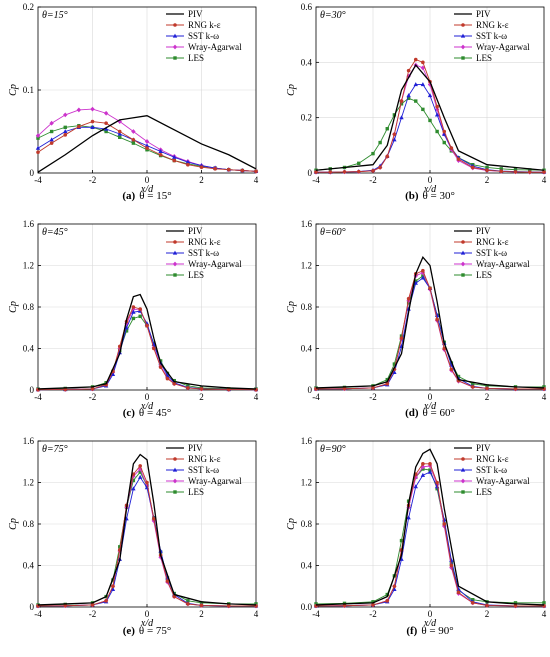  What do you see at coordinates (147, 180) in the screenshot?
I see `x-tick-label: 0` at bounding box center [147, 180].